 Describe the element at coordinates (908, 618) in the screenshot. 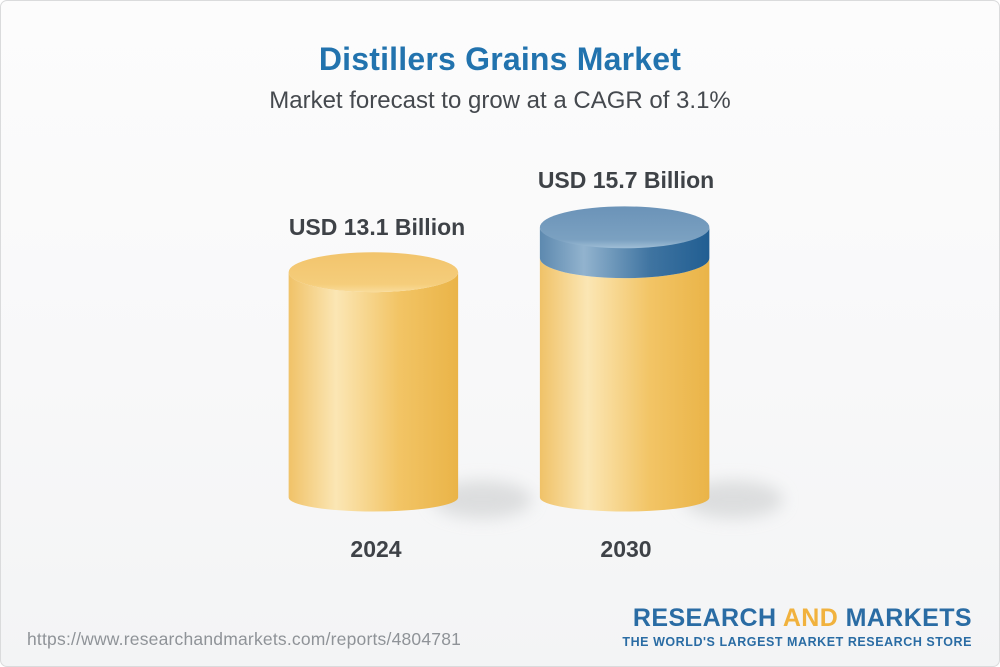

I see `logo-word-markets: MARKETS` at that location.